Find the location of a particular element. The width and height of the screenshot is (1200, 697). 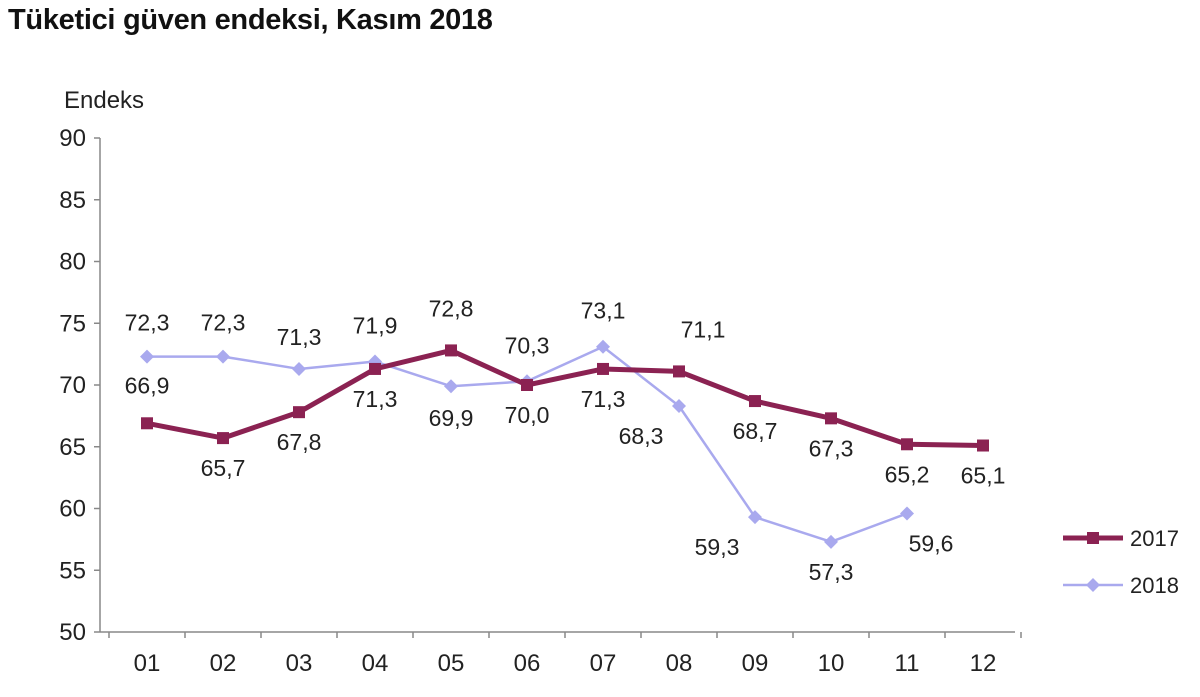

data-label-2017: 67,8 is located at coordinates (299, 442).